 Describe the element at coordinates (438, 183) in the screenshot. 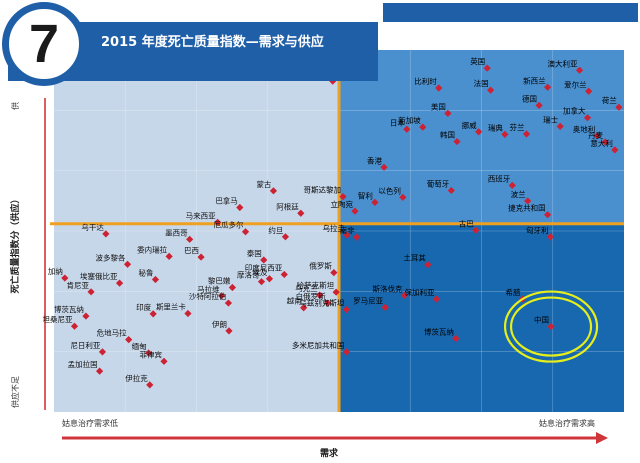

I see `point-label: 葡萄牙` at that location.